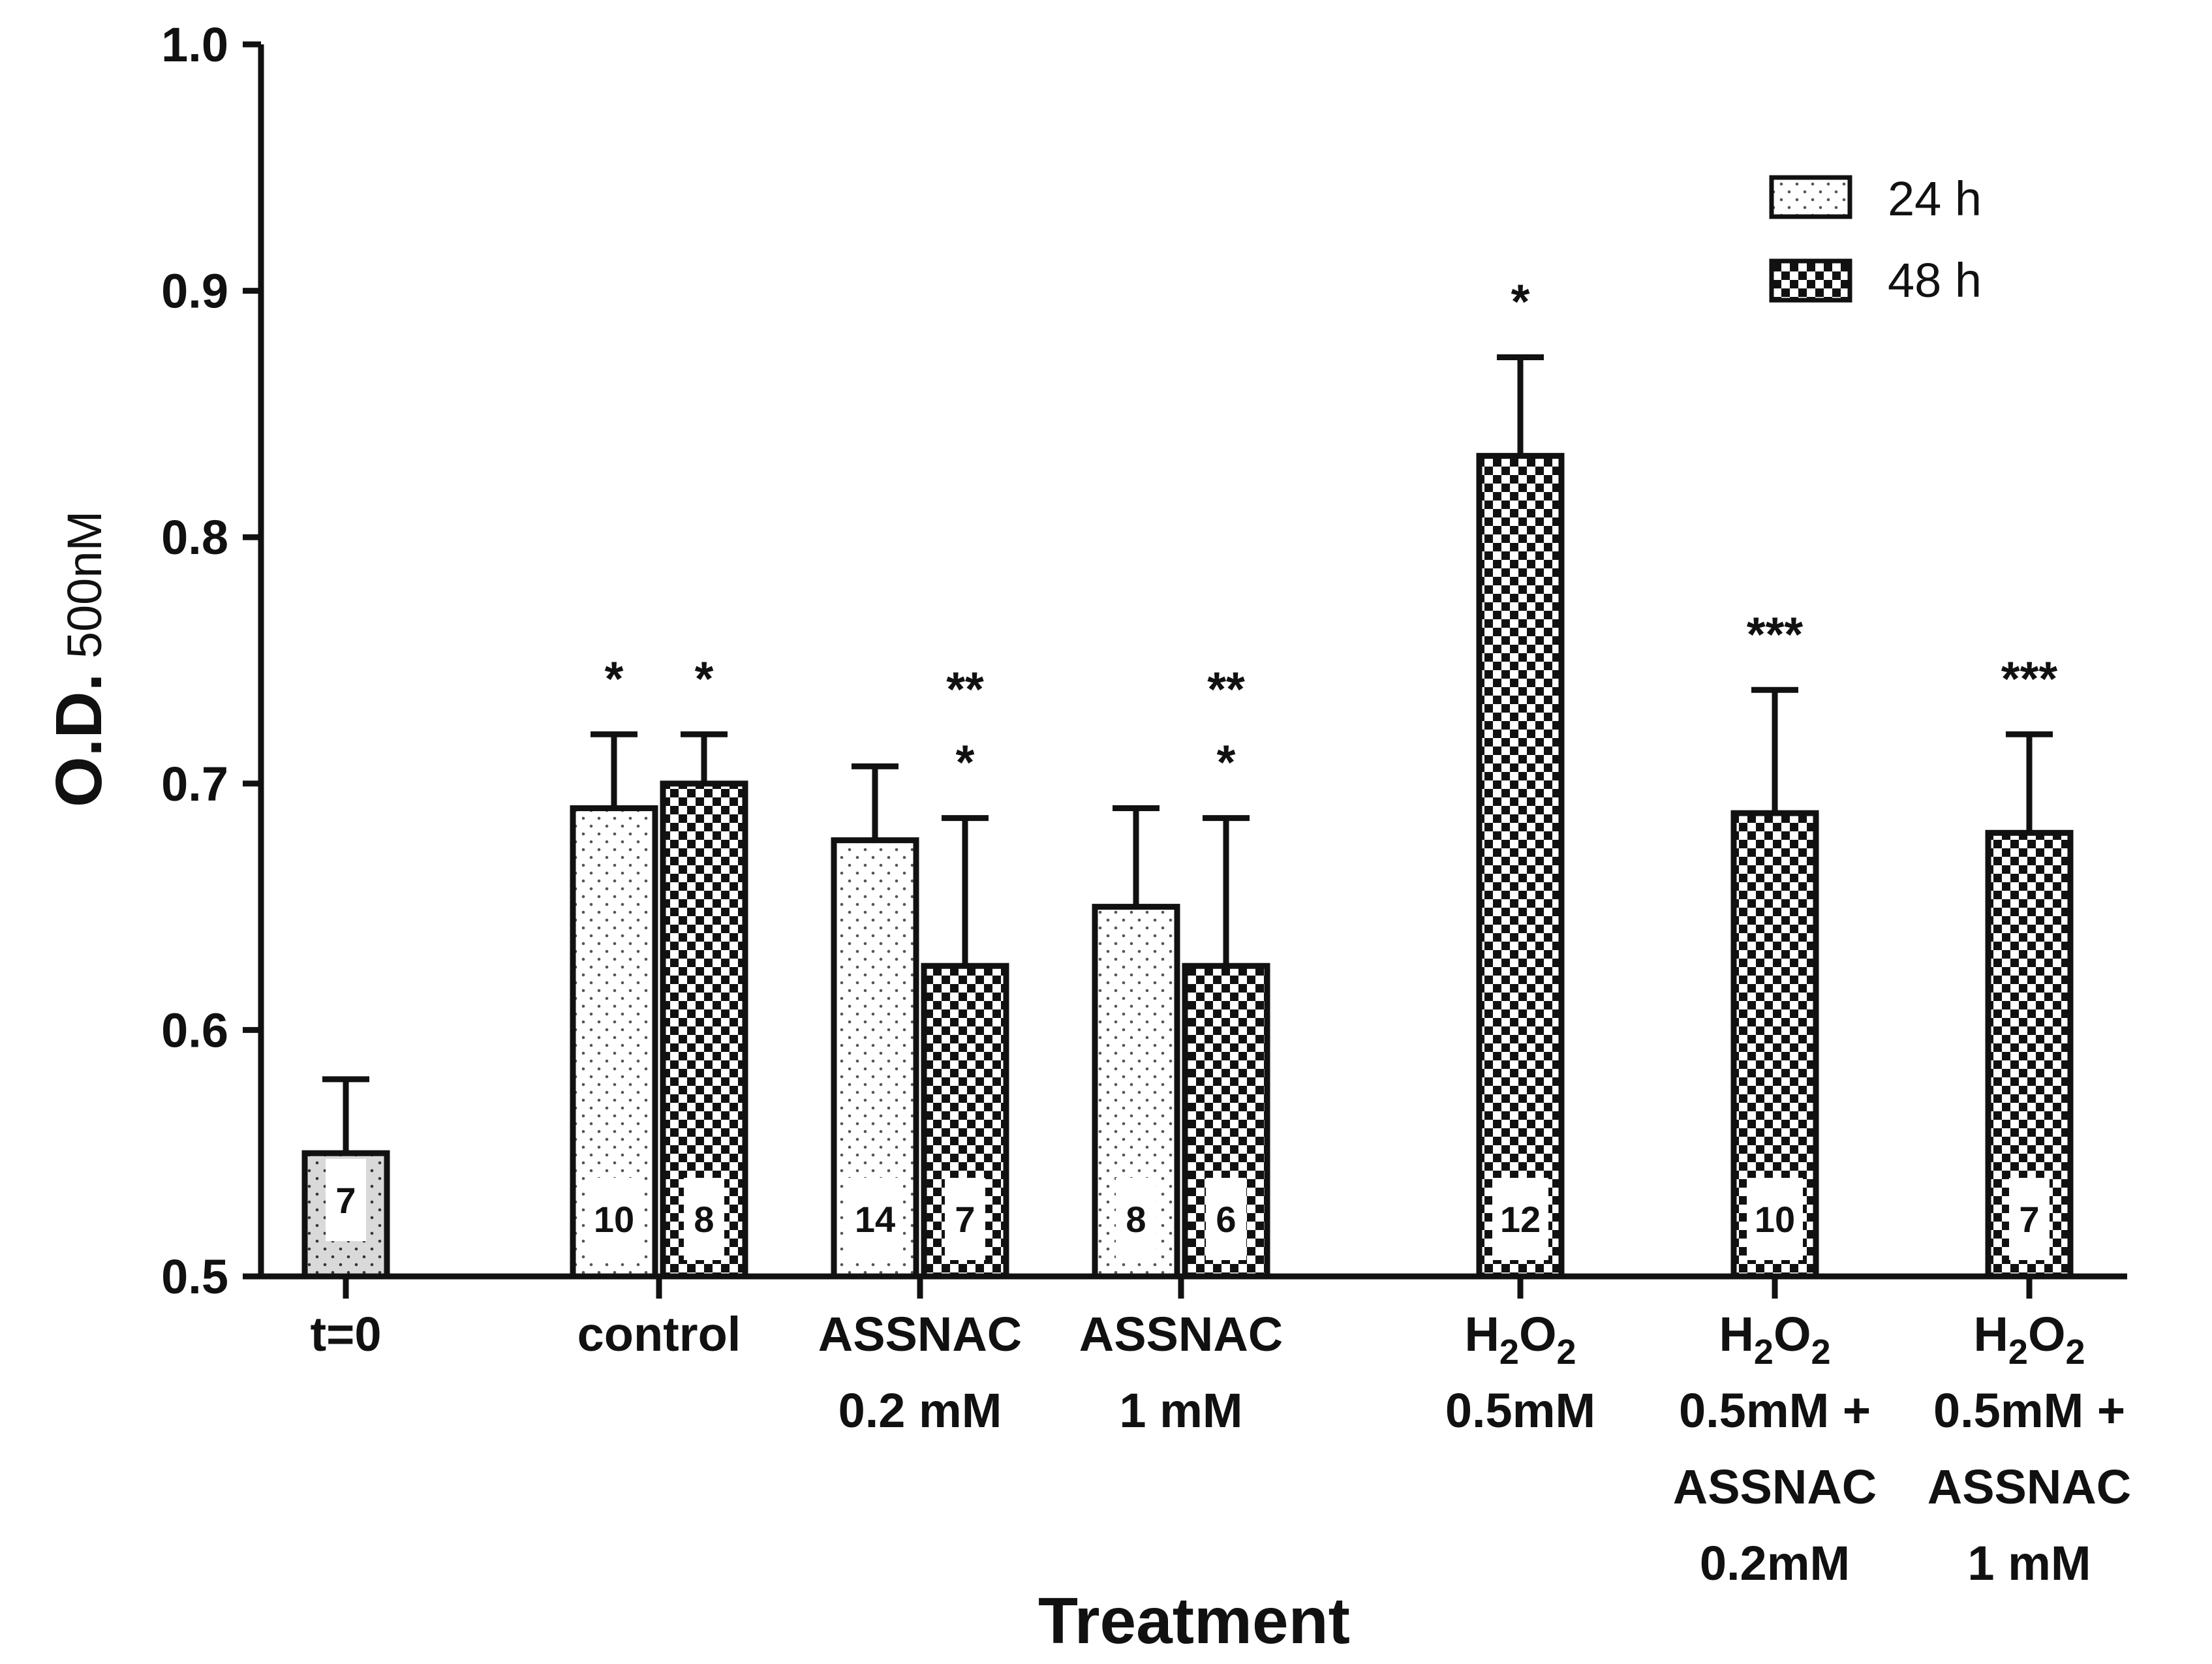 Image resolution: width=2212 pixels, height=1664 pixels. What do you see at coordinates (1775, 1563) in the screenshot?
I see `x-category-label: 0.2mM` at bounding box center [1775, 1563].